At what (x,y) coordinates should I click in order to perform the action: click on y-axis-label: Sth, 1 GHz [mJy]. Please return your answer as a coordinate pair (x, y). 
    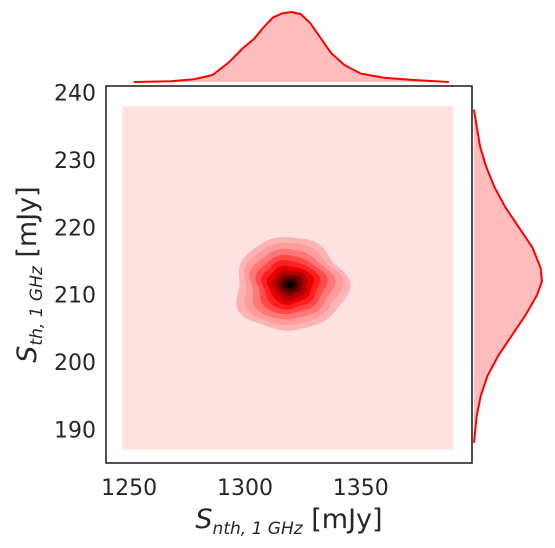
    Looking at the image, I should click on (29, 274).